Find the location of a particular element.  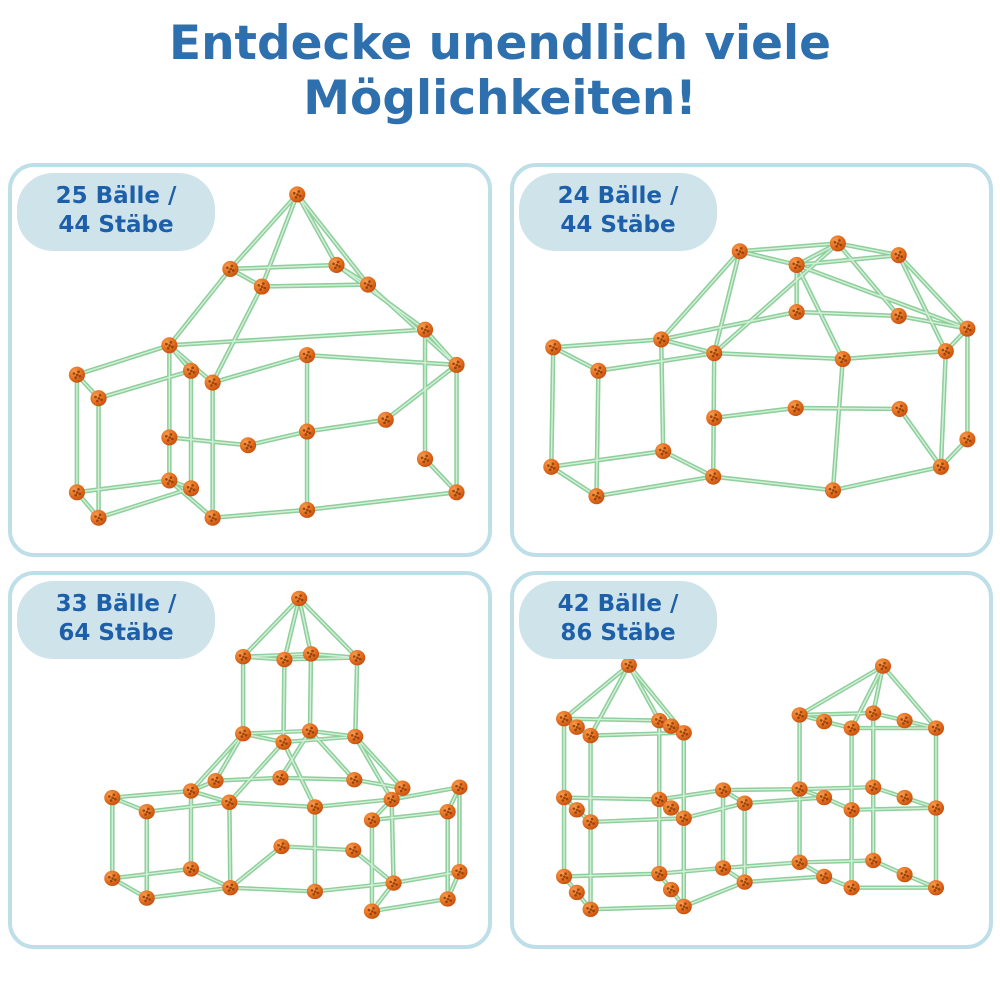

badge-balls-count: 33 Bälle / is located at coordinates (116, 604).